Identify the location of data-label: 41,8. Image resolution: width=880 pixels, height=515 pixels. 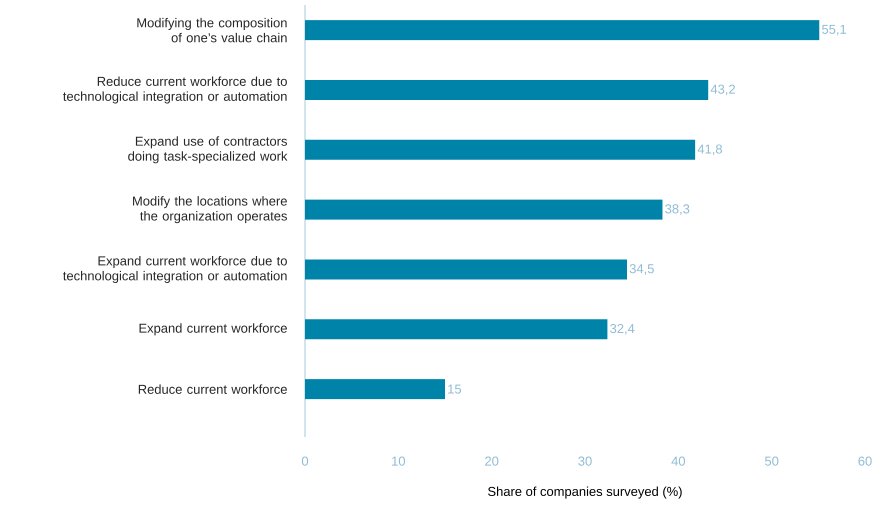
(710, 150).